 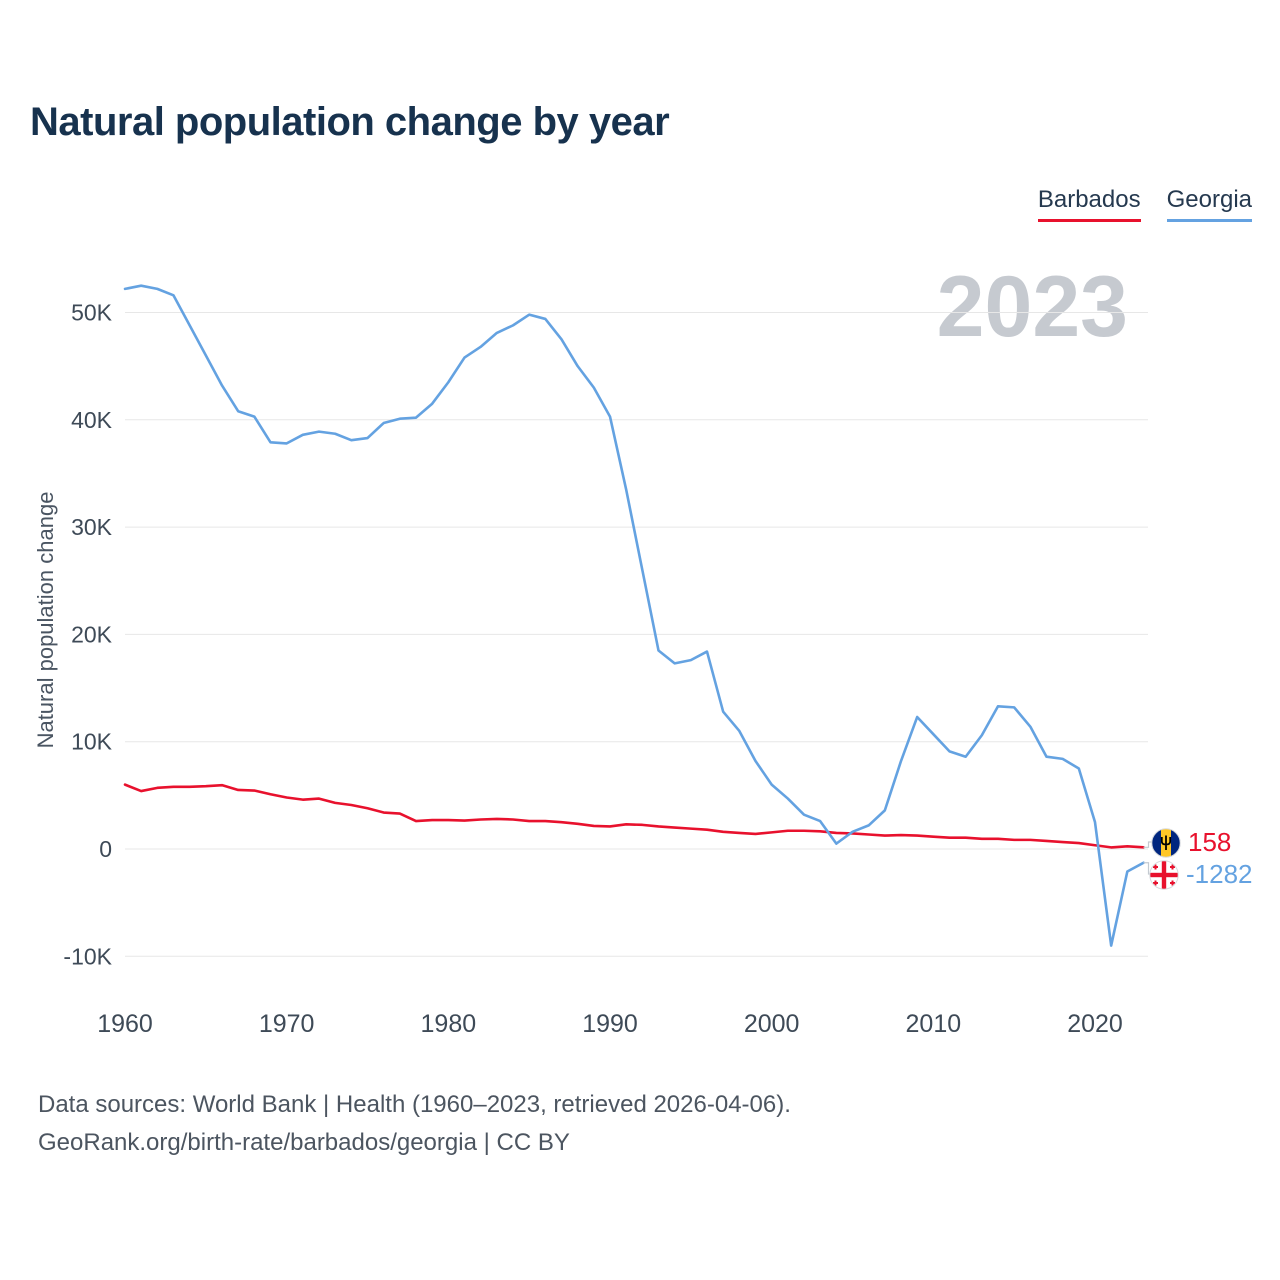 I want to click on svg-text: 10K, so click(x=92, y=742).